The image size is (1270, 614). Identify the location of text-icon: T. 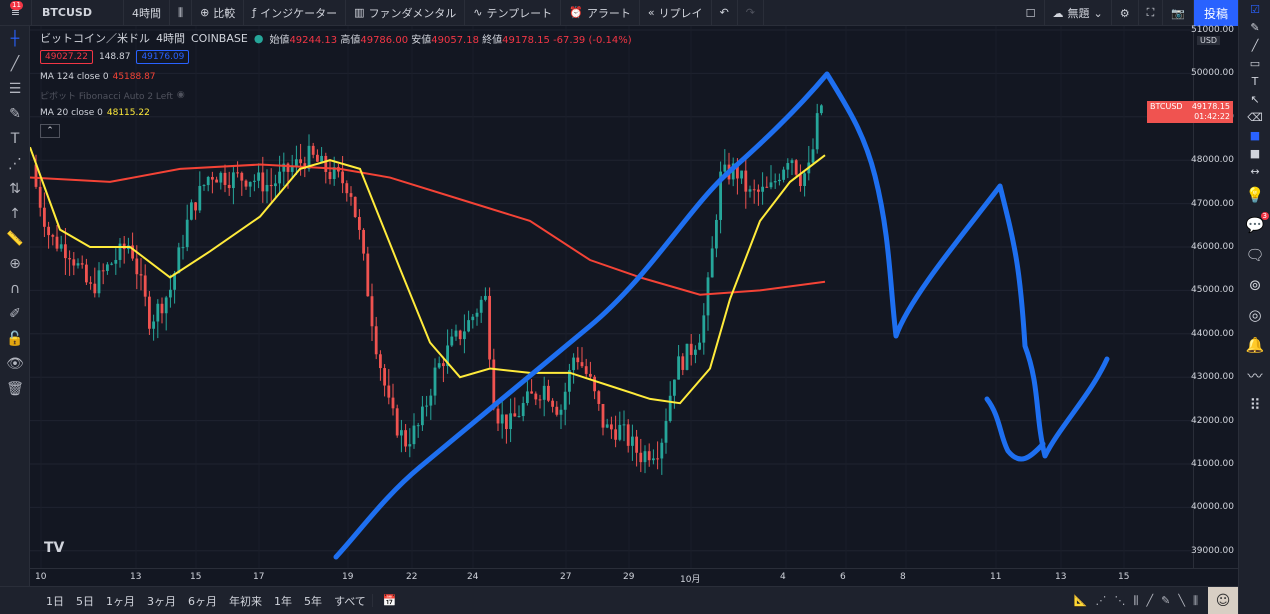
(15, 138).